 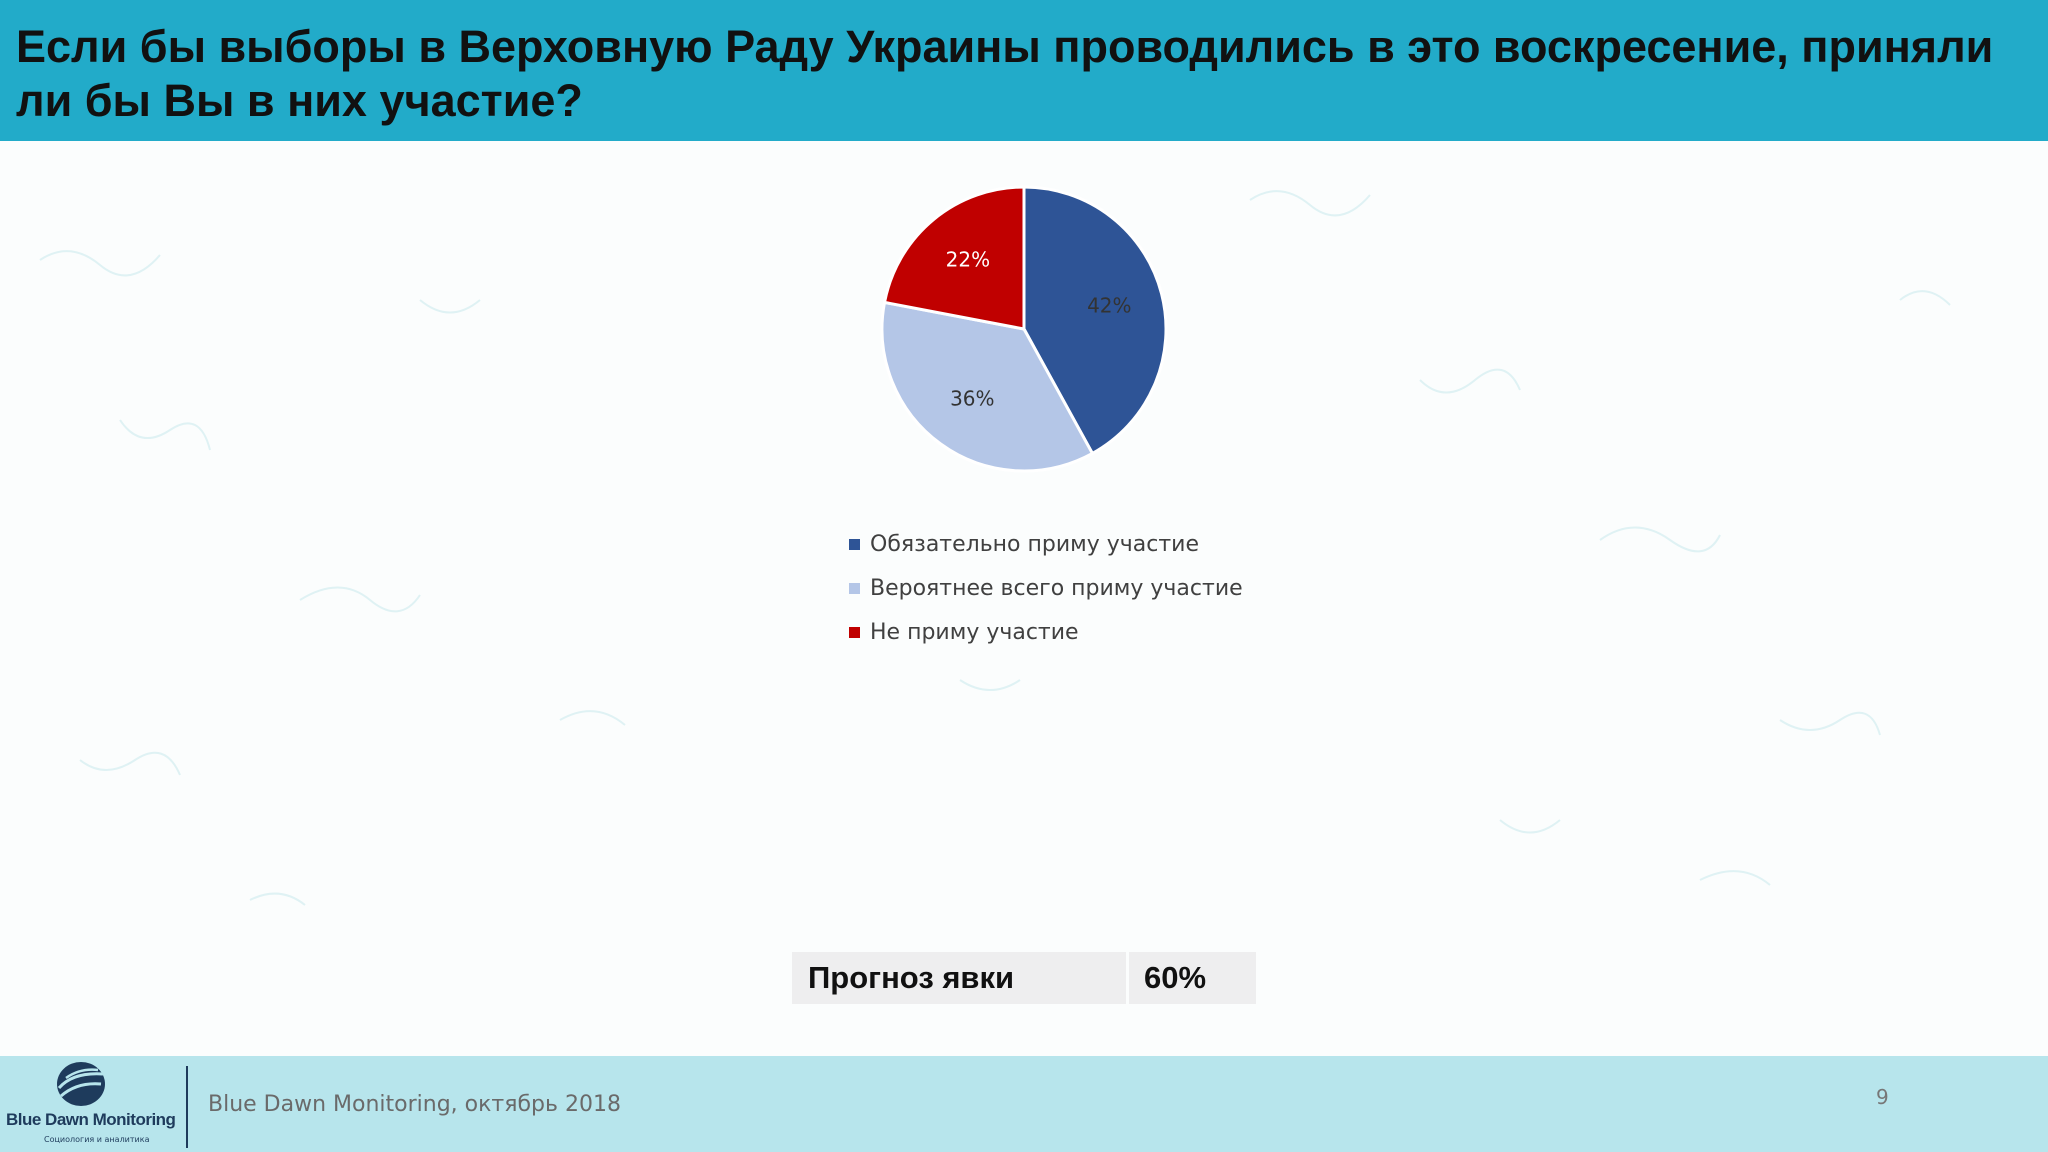 I want to click on logo-tagline: Социология и аналитика, so click(x=97, y=1139).